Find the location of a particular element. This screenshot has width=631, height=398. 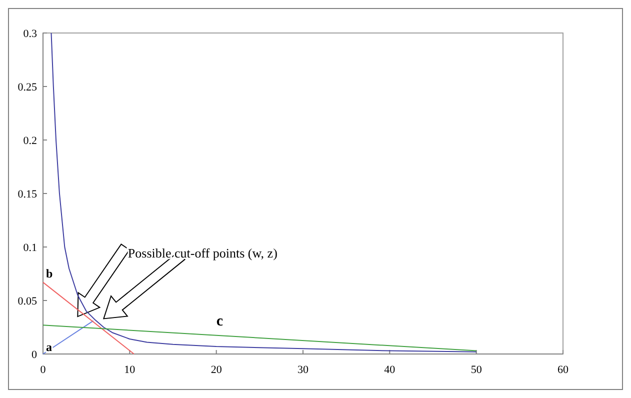

y-tick-label: 0.3 is located at coordinates (30, 34).